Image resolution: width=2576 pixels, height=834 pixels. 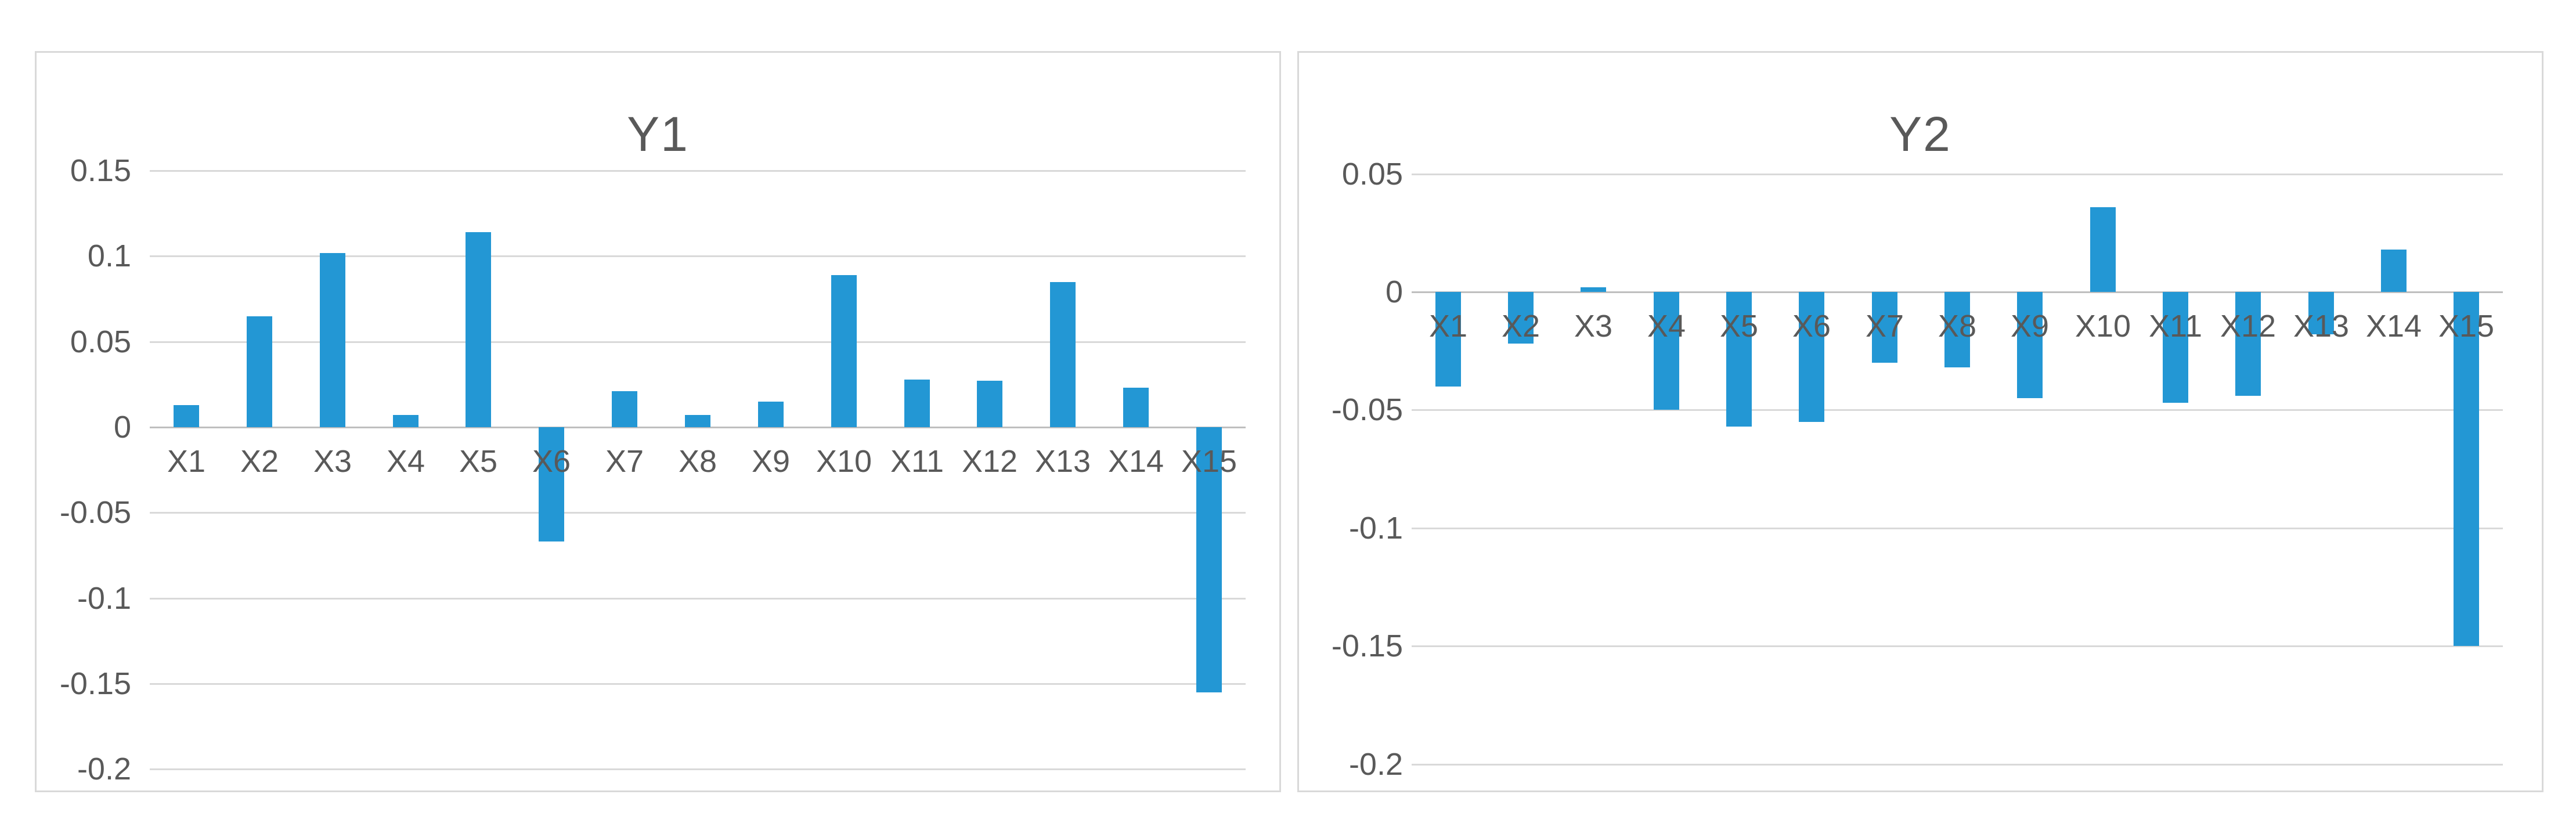 I want to click on y-tick-label: 0.15, so click(x=101, y=170).